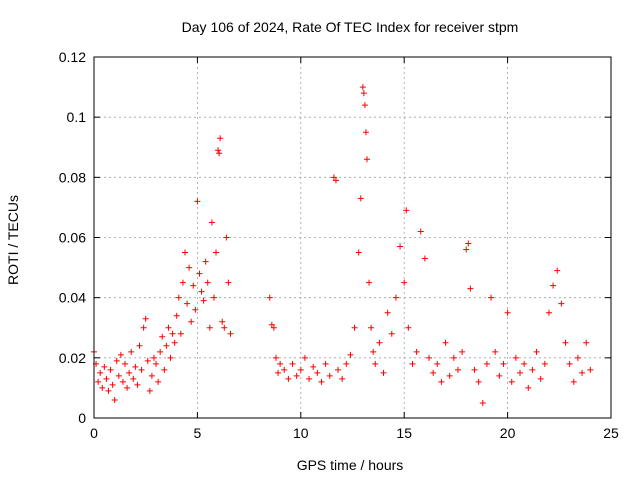 This screenshot has width=640, height=480. I want to click on x-axis-label: GPS time / hours, so click(350, 465).